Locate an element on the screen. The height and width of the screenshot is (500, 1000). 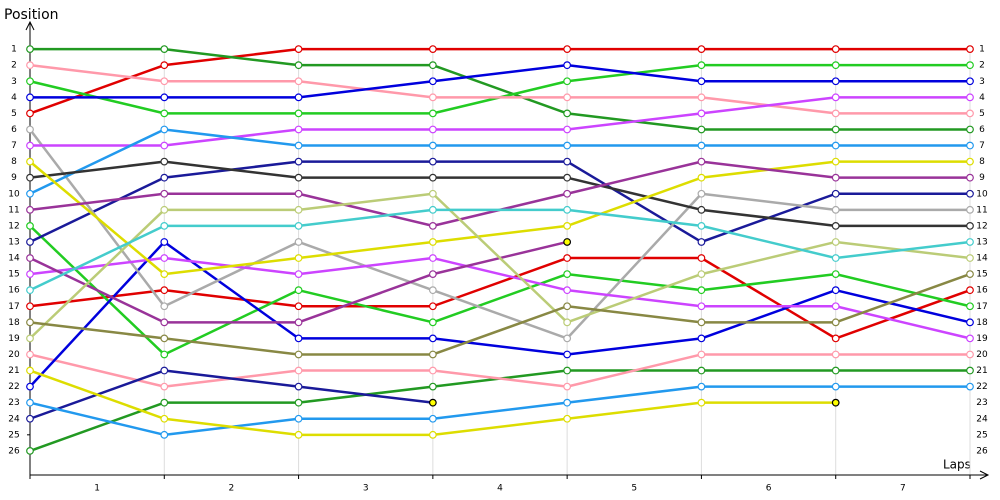
x-axis-label: Laps is located at coordinates (957, 465).